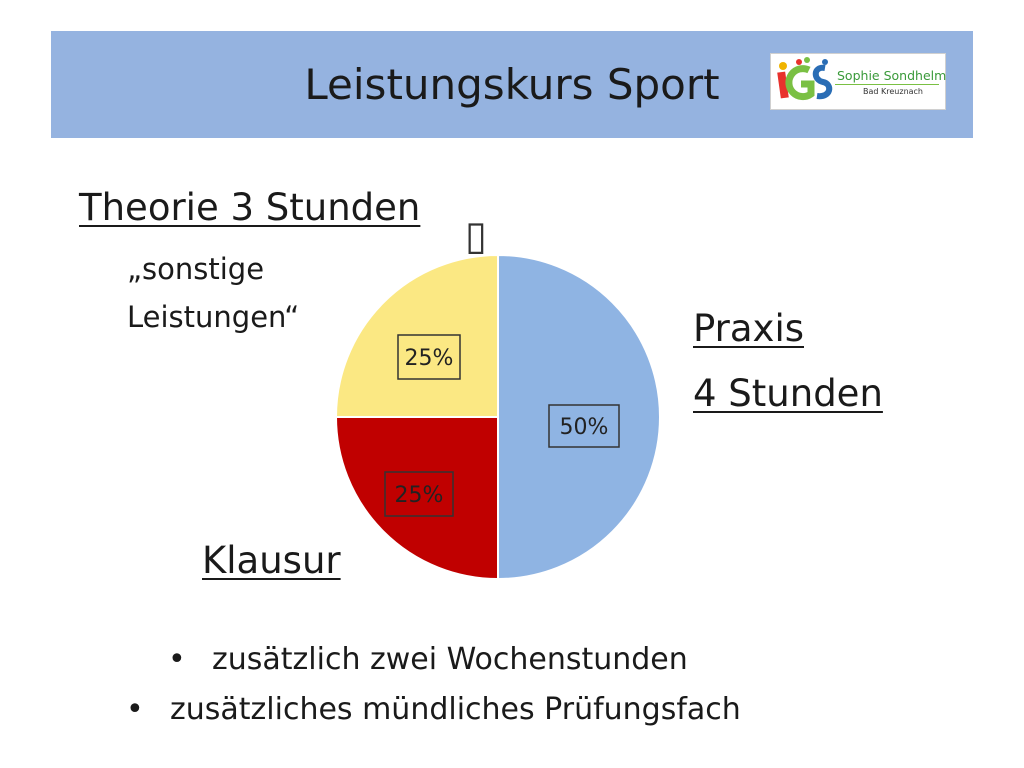  I want to click on label-sonstige-2: Leistungen“, so click(213, 317).